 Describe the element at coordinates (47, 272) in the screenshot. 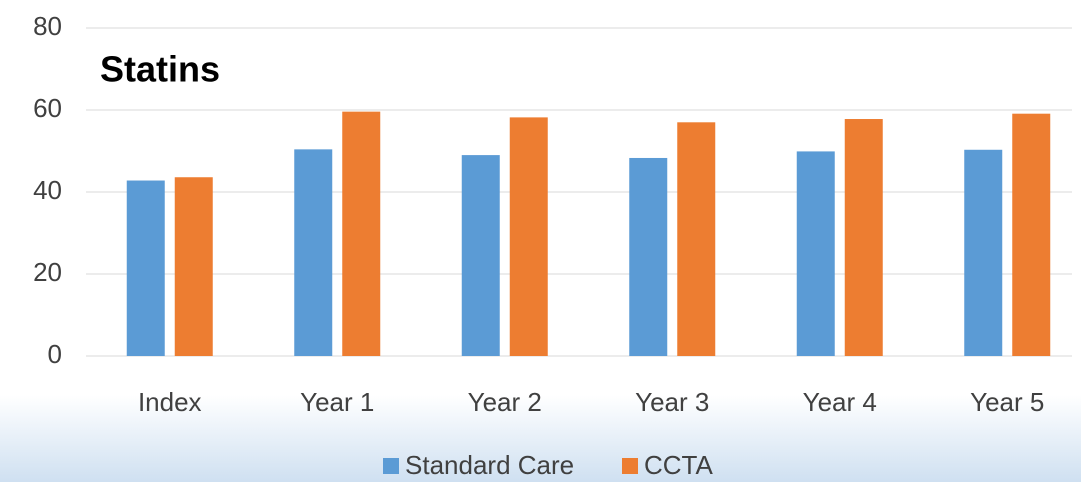

I see `y-tick-label: 20` at that location.